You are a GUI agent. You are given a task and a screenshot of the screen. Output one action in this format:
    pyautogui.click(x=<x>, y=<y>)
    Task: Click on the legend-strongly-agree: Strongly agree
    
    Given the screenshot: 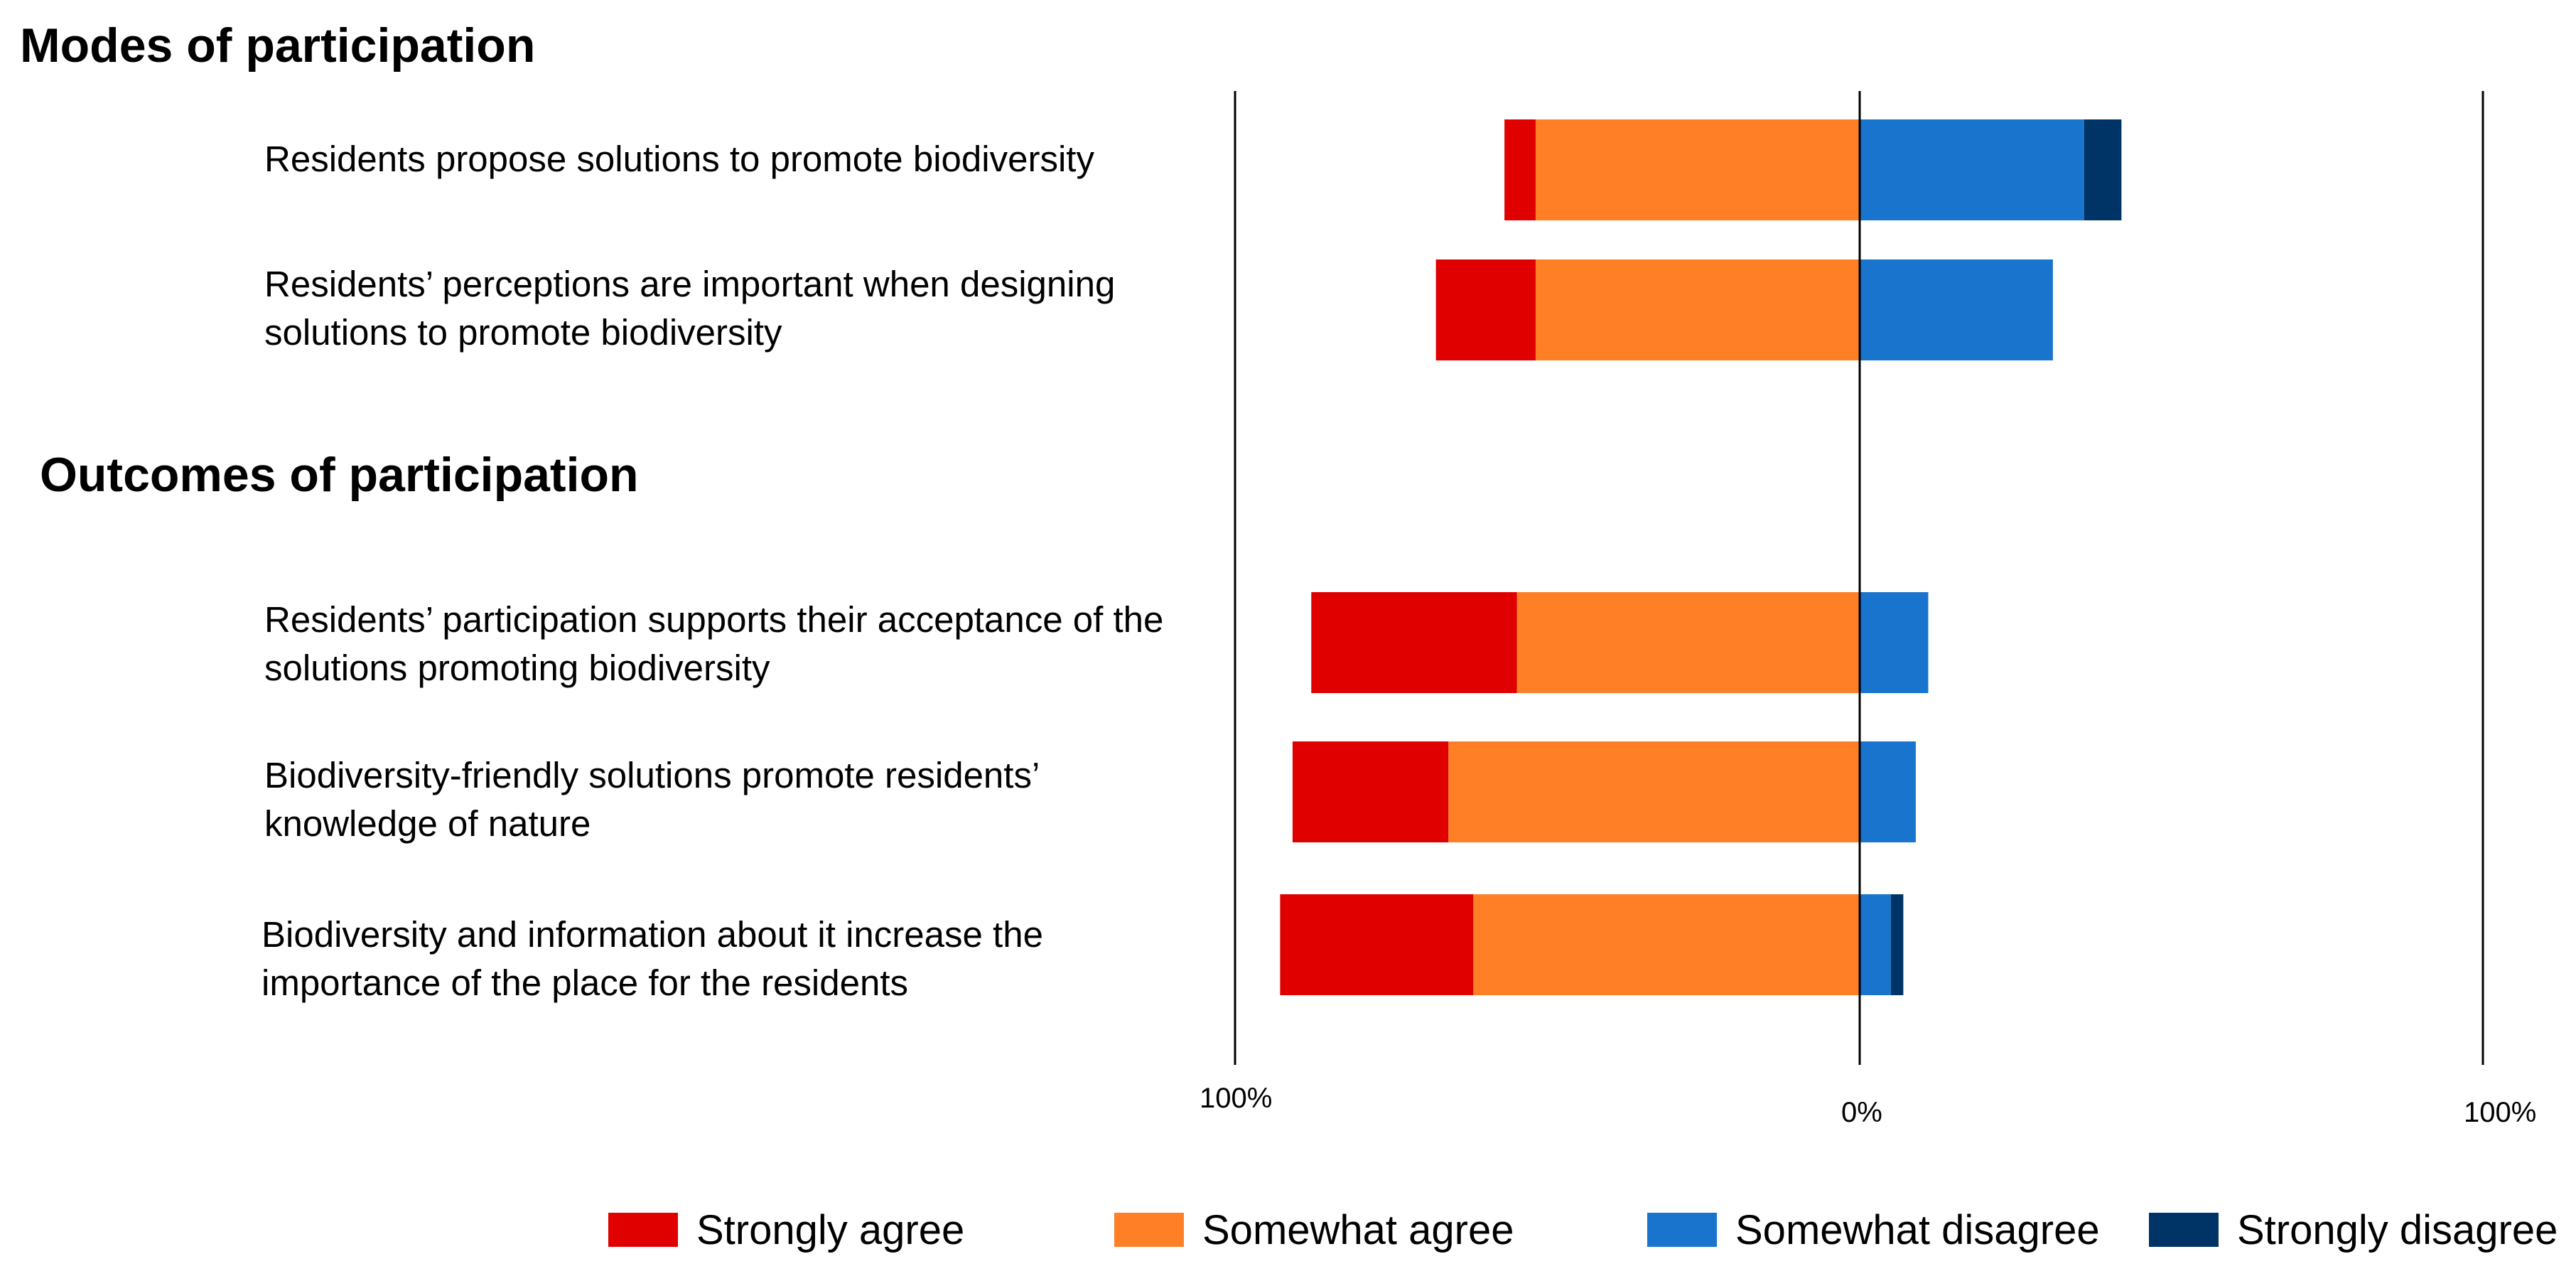 What is the action you would take?
    pyautogui.click(x=786, y=1230)
    